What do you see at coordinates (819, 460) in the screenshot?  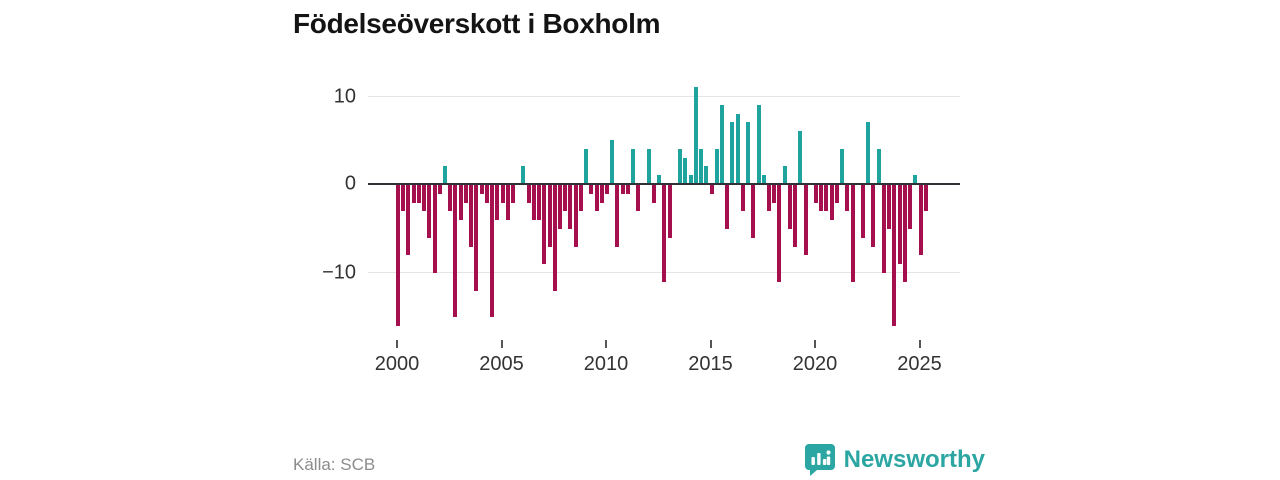 I see `newsworthy-logo-icon` at bounding box center [819, 460].